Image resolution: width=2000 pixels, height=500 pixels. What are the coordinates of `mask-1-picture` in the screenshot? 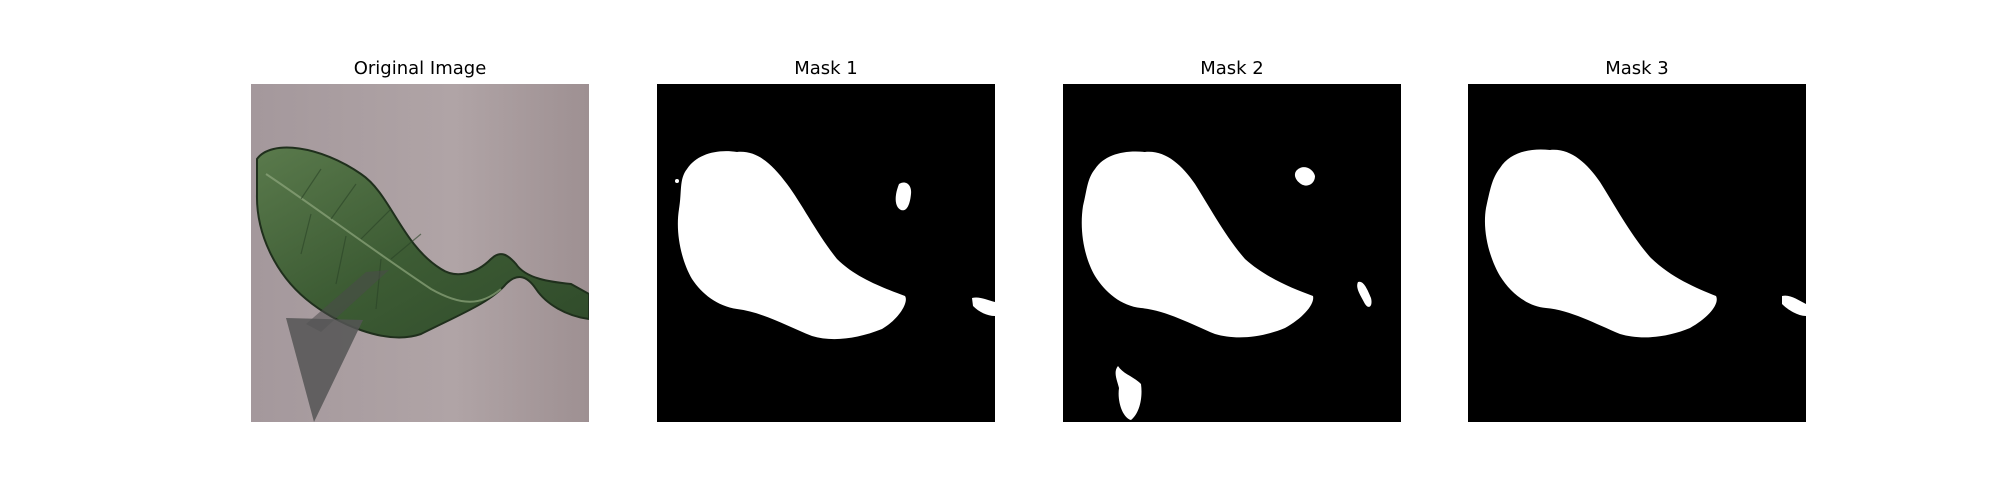 It's located at (826, 253).